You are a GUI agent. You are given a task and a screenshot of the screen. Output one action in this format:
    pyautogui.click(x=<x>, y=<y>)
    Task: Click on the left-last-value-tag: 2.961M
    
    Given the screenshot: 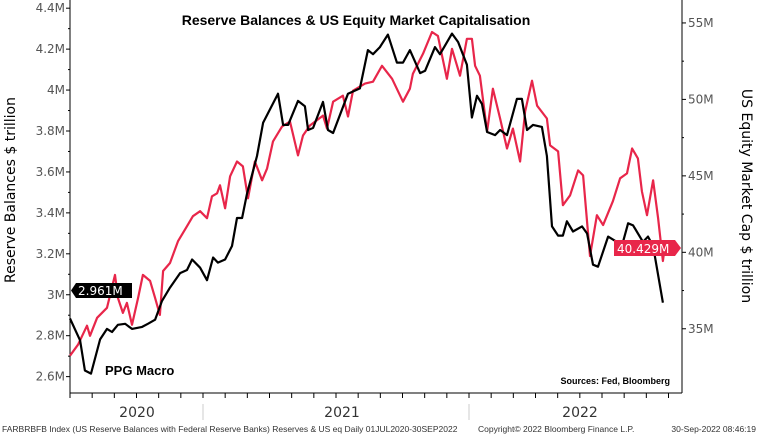 What is the action you would take?
    pyautogui.click(x=101, y=290)
    